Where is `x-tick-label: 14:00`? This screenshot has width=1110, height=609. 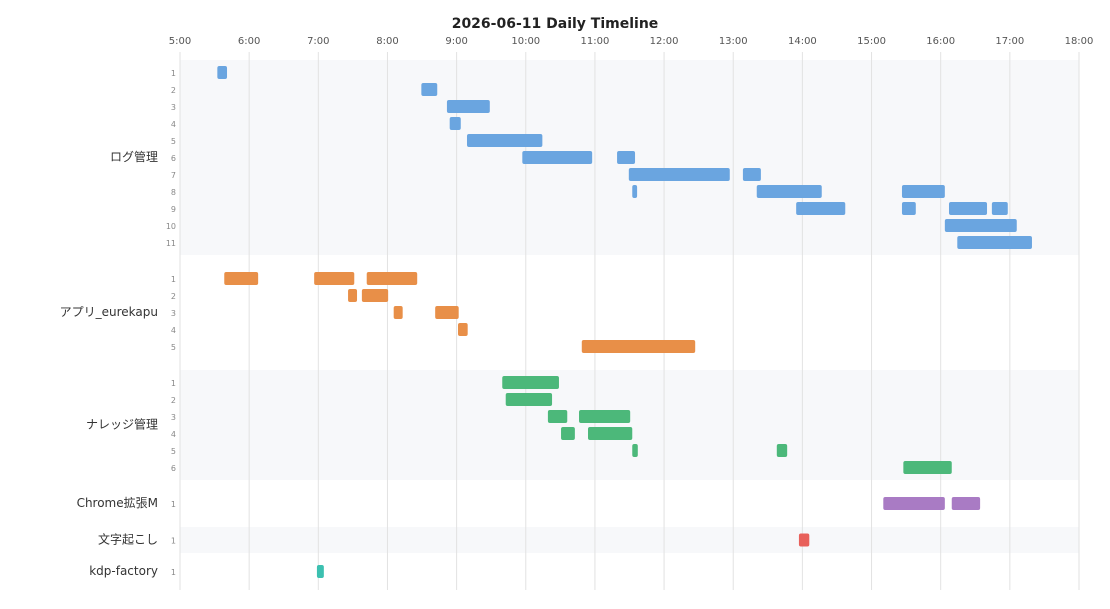
x-tick-label: 14:00 is located at coordinates (802, 41).